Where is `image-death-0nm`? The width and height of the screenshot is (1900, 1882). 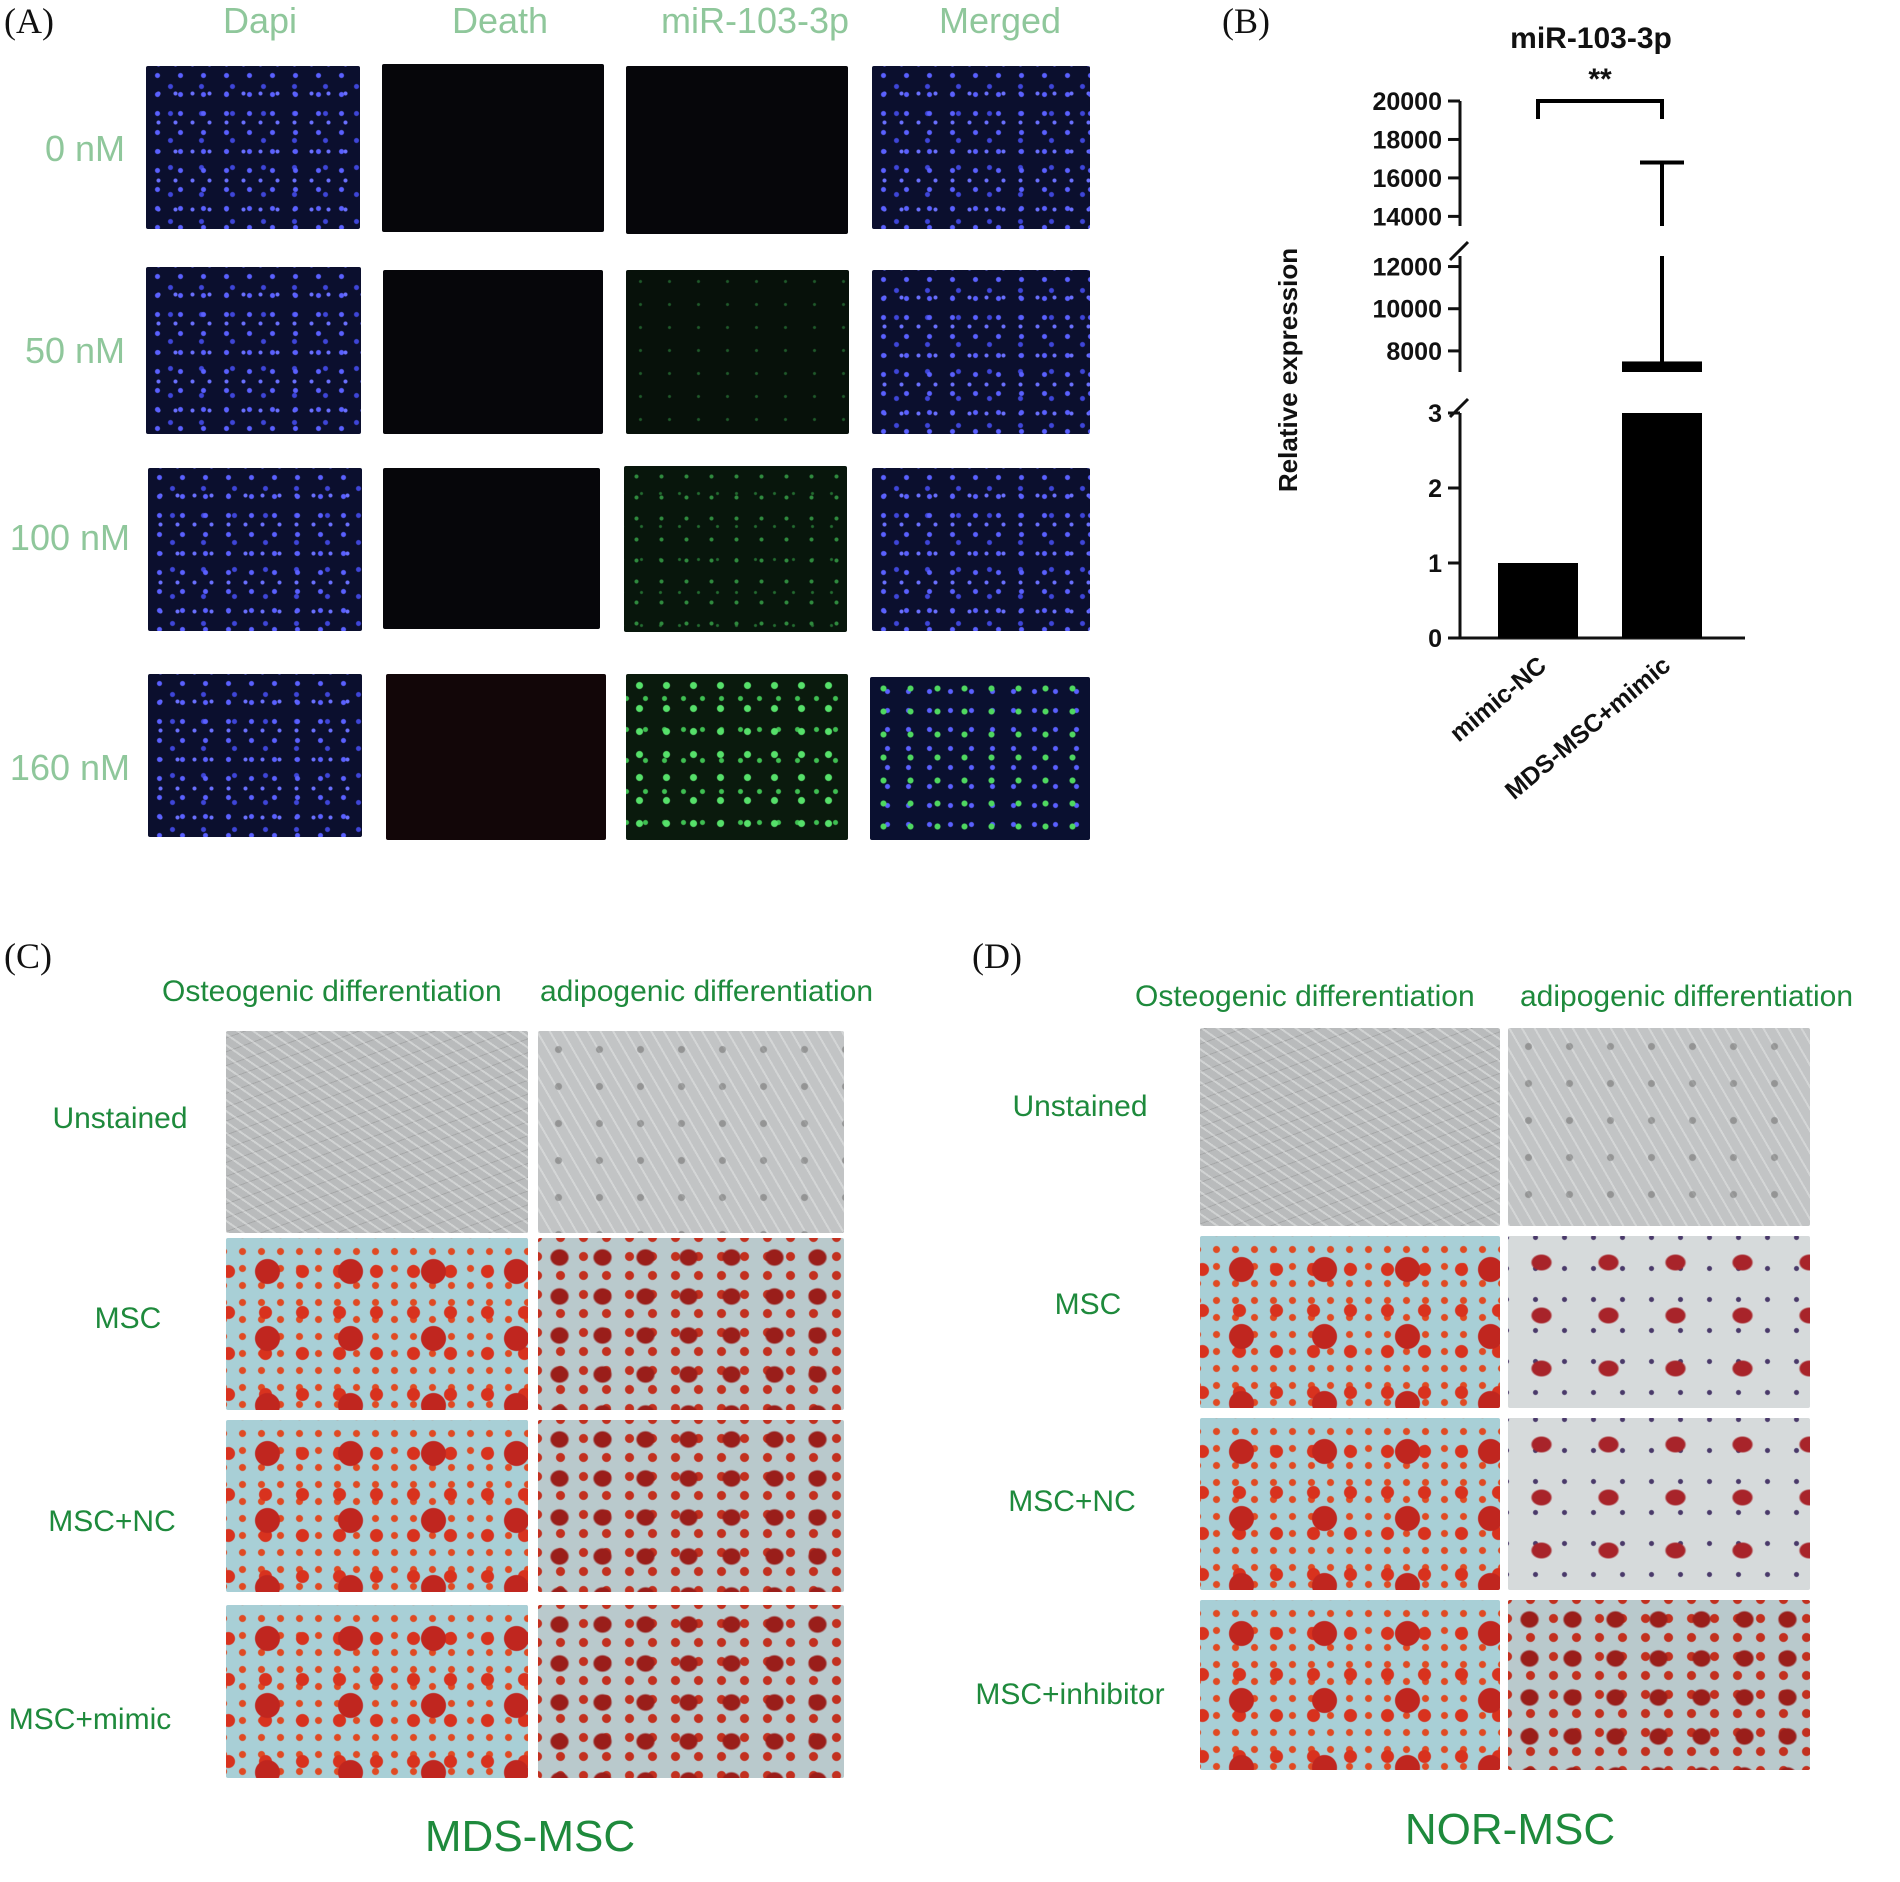 image-death-0nm is located at coordinates (493, 148).